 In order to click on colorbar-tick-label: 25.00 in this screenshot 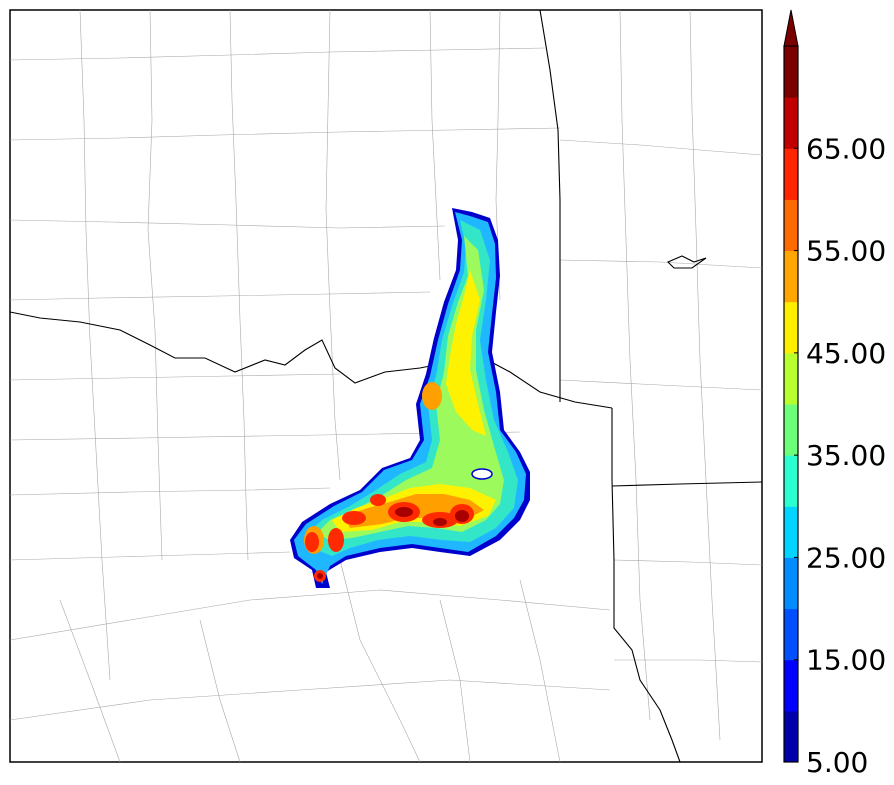, I will do `click(846, 557)`.